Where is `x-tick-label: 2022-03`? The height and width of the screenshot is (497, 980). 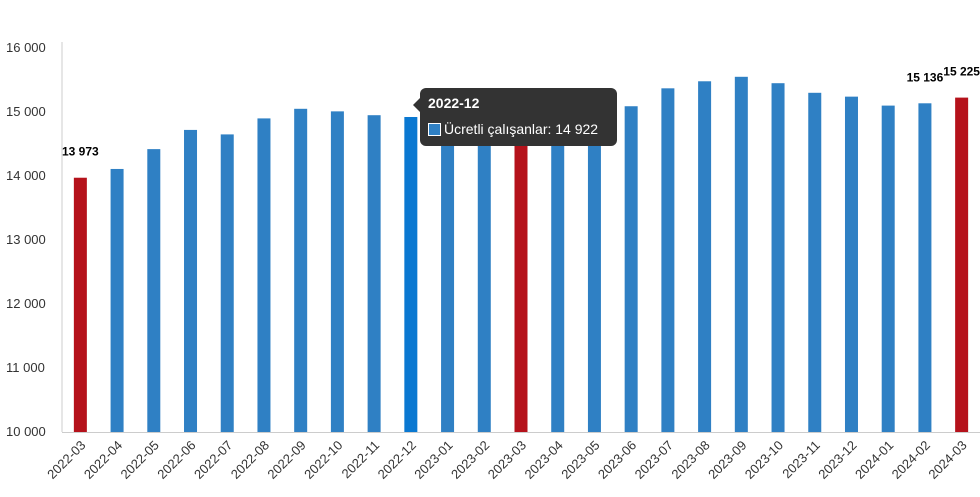
x-tick-label: 2022-03 is located at coordinates (66, 460).